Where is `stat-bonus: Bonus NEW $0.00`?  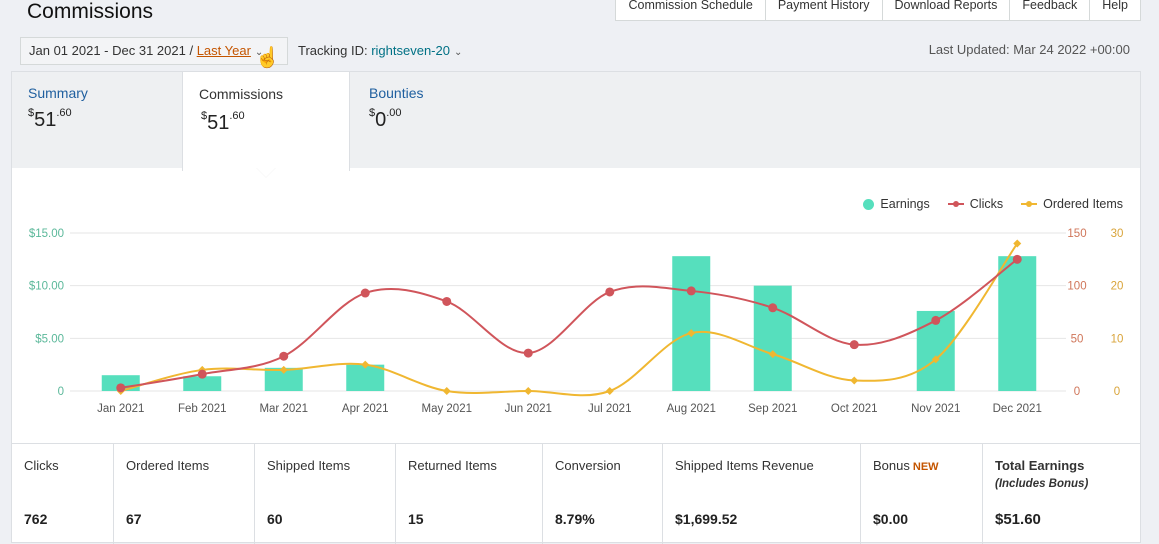
stat-bonus: Bonus NEW $0.00 is located at coordinates (921, 494).